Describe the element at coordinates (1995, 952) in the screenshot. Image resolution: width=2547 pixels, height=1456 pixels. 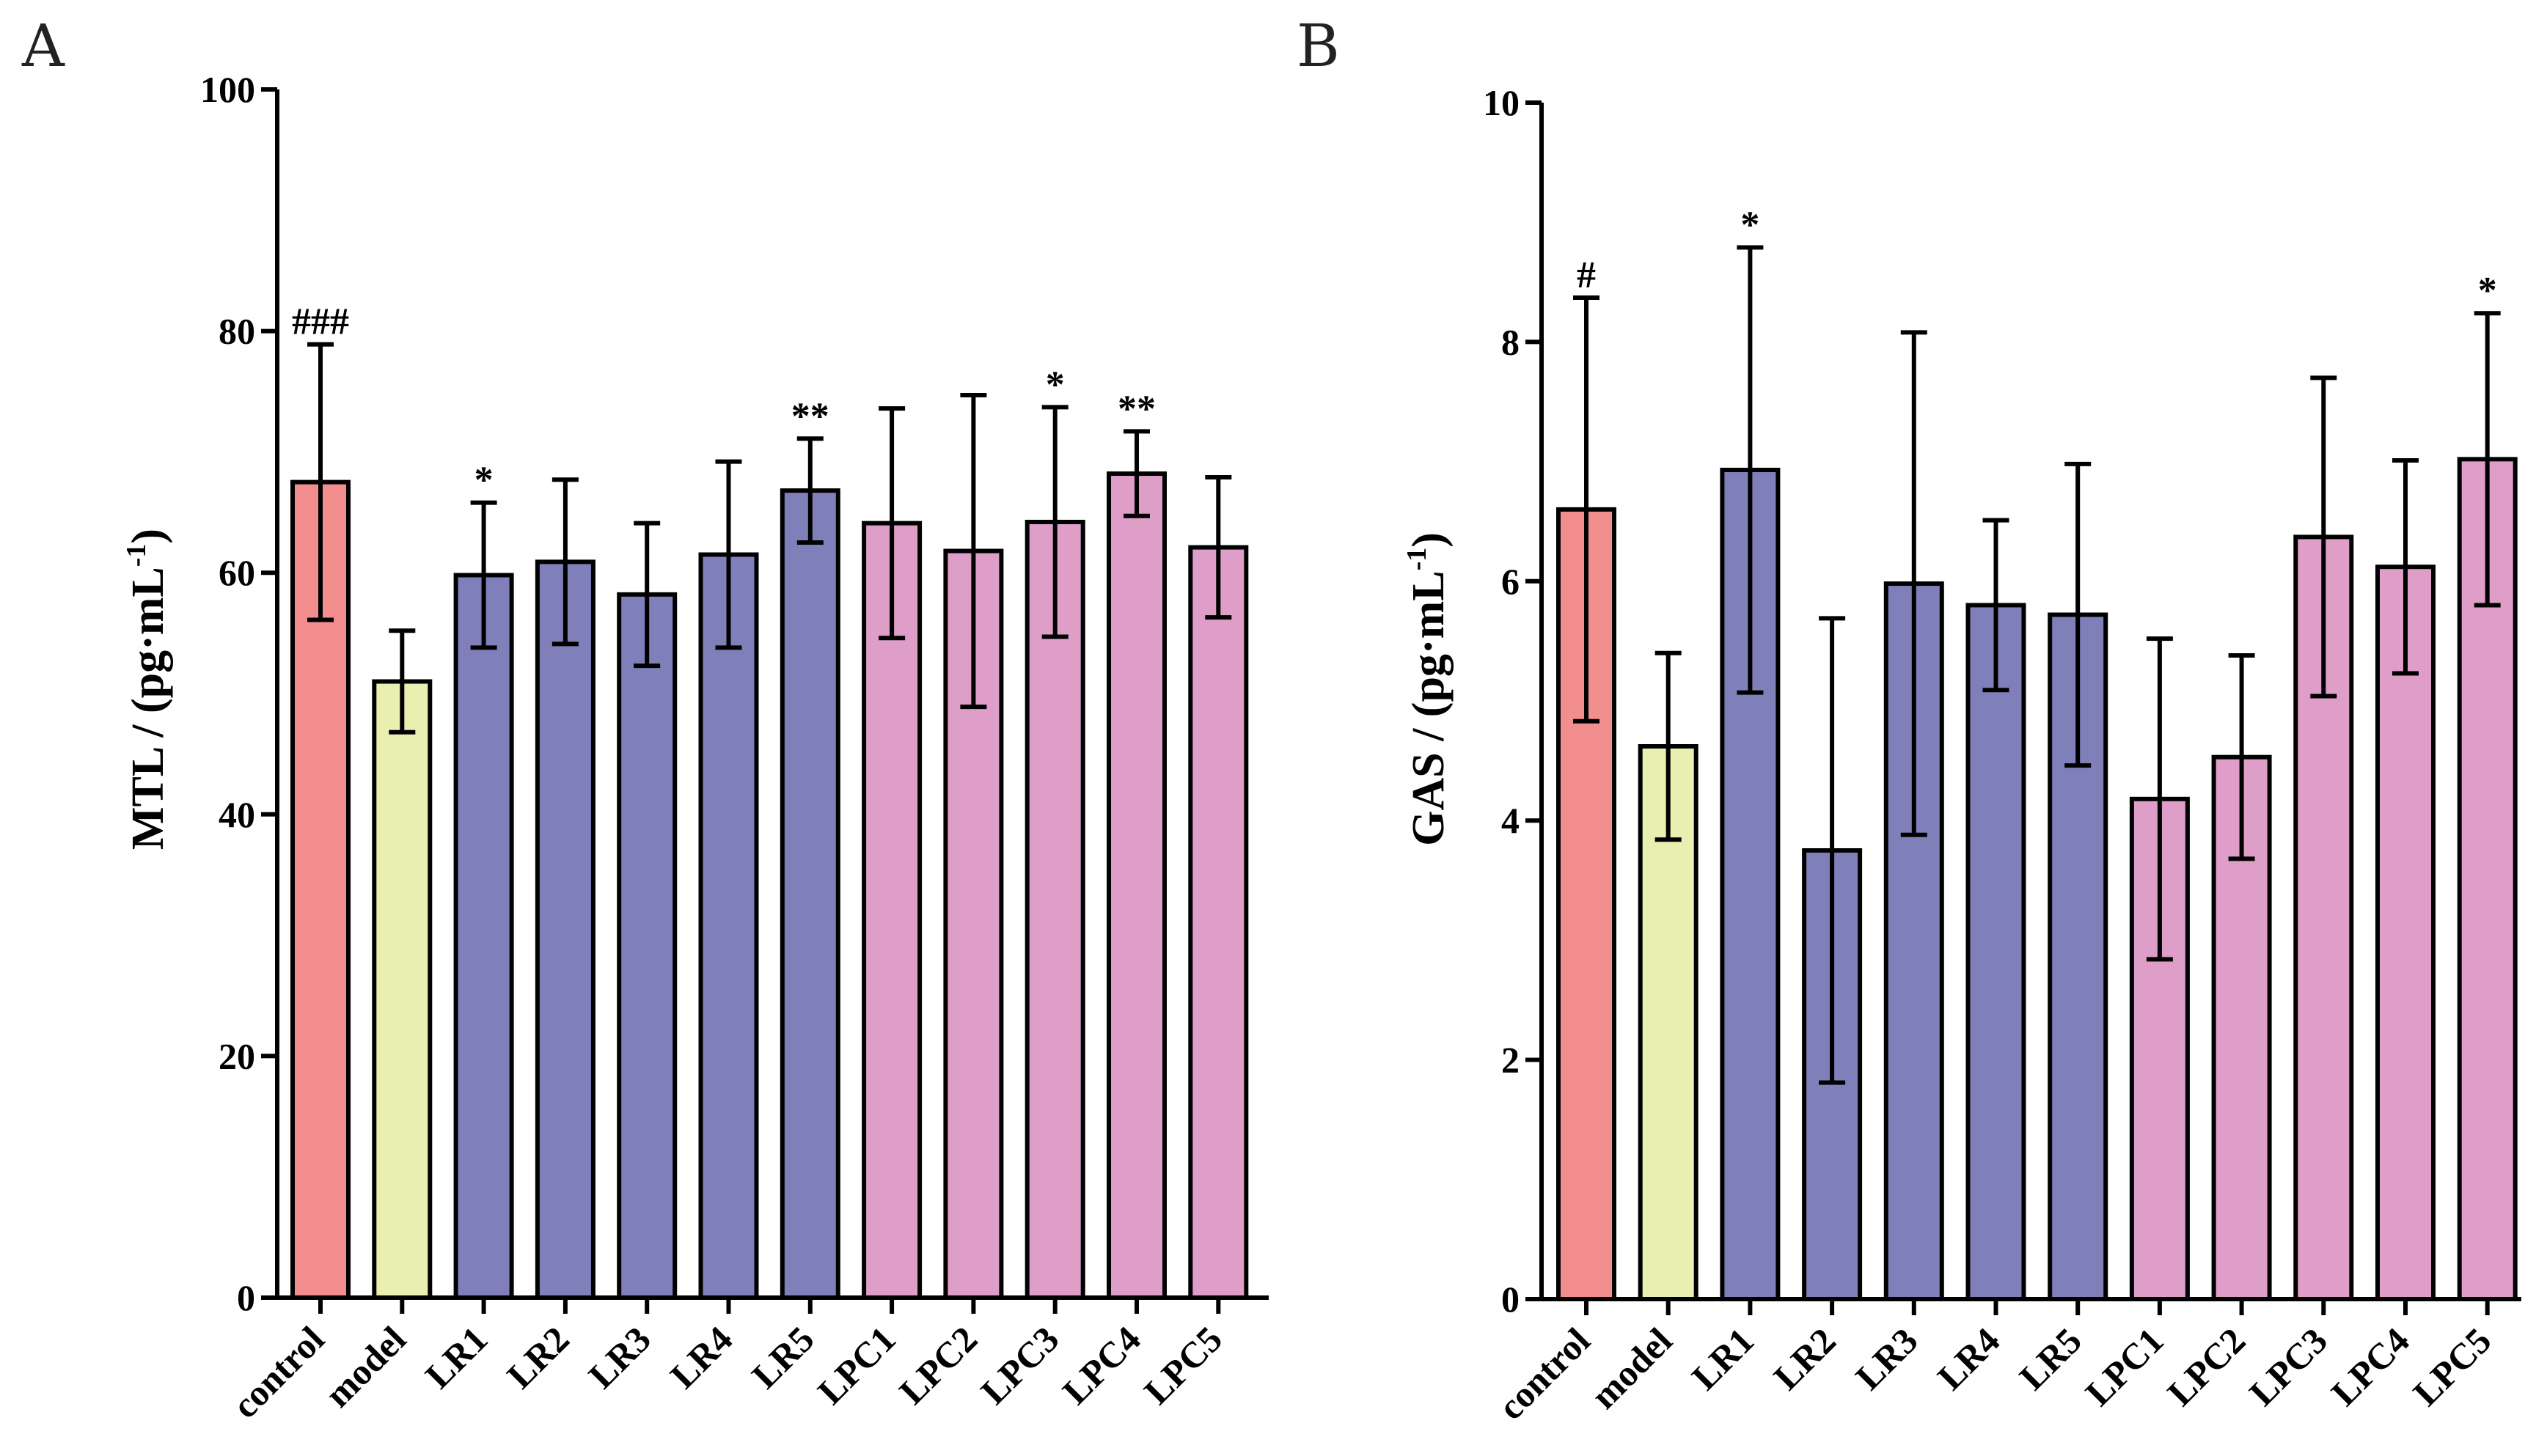
I see `panel-b-bar-LR4` at that location.